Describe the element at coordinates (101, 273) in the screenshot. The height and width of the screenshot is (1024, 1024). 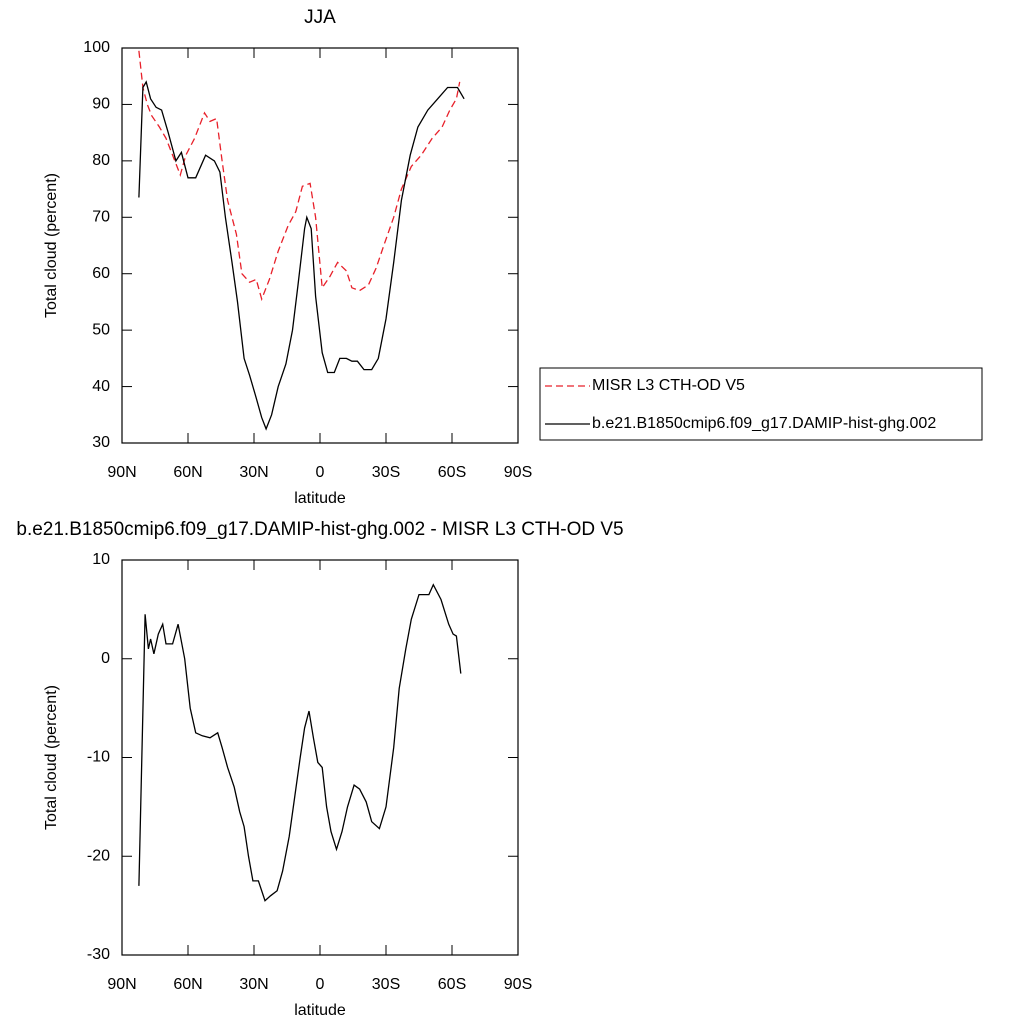
I see `y-tick-label: 60` at that location.